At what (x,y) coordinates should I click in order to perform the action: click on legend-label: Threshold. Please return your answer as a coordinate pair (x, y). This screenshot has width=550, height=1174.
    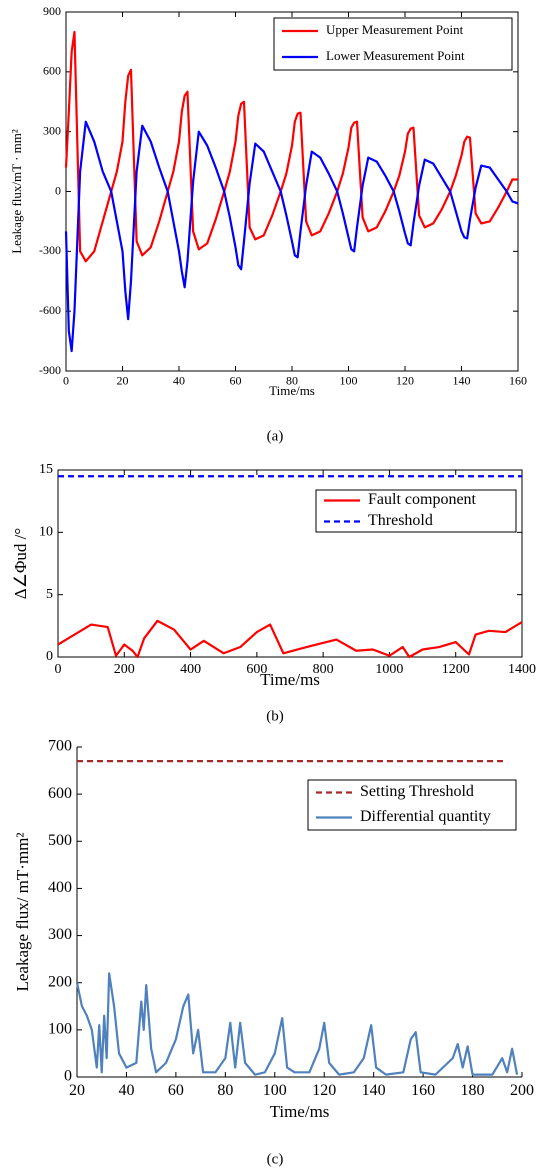
    Looking at the image, I should click on (400, 520).